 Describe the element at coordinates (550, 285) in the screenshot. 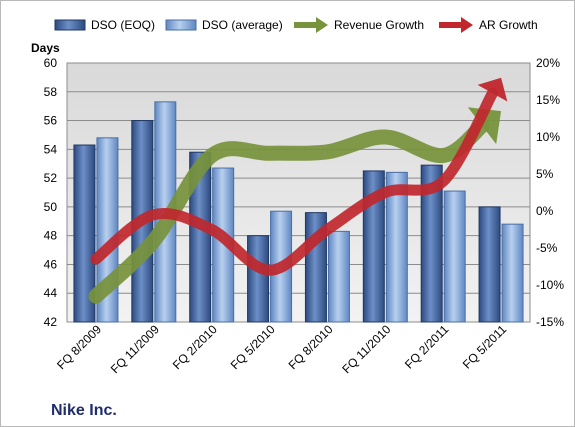

I see `y2-tick-label: -10%` at that location.